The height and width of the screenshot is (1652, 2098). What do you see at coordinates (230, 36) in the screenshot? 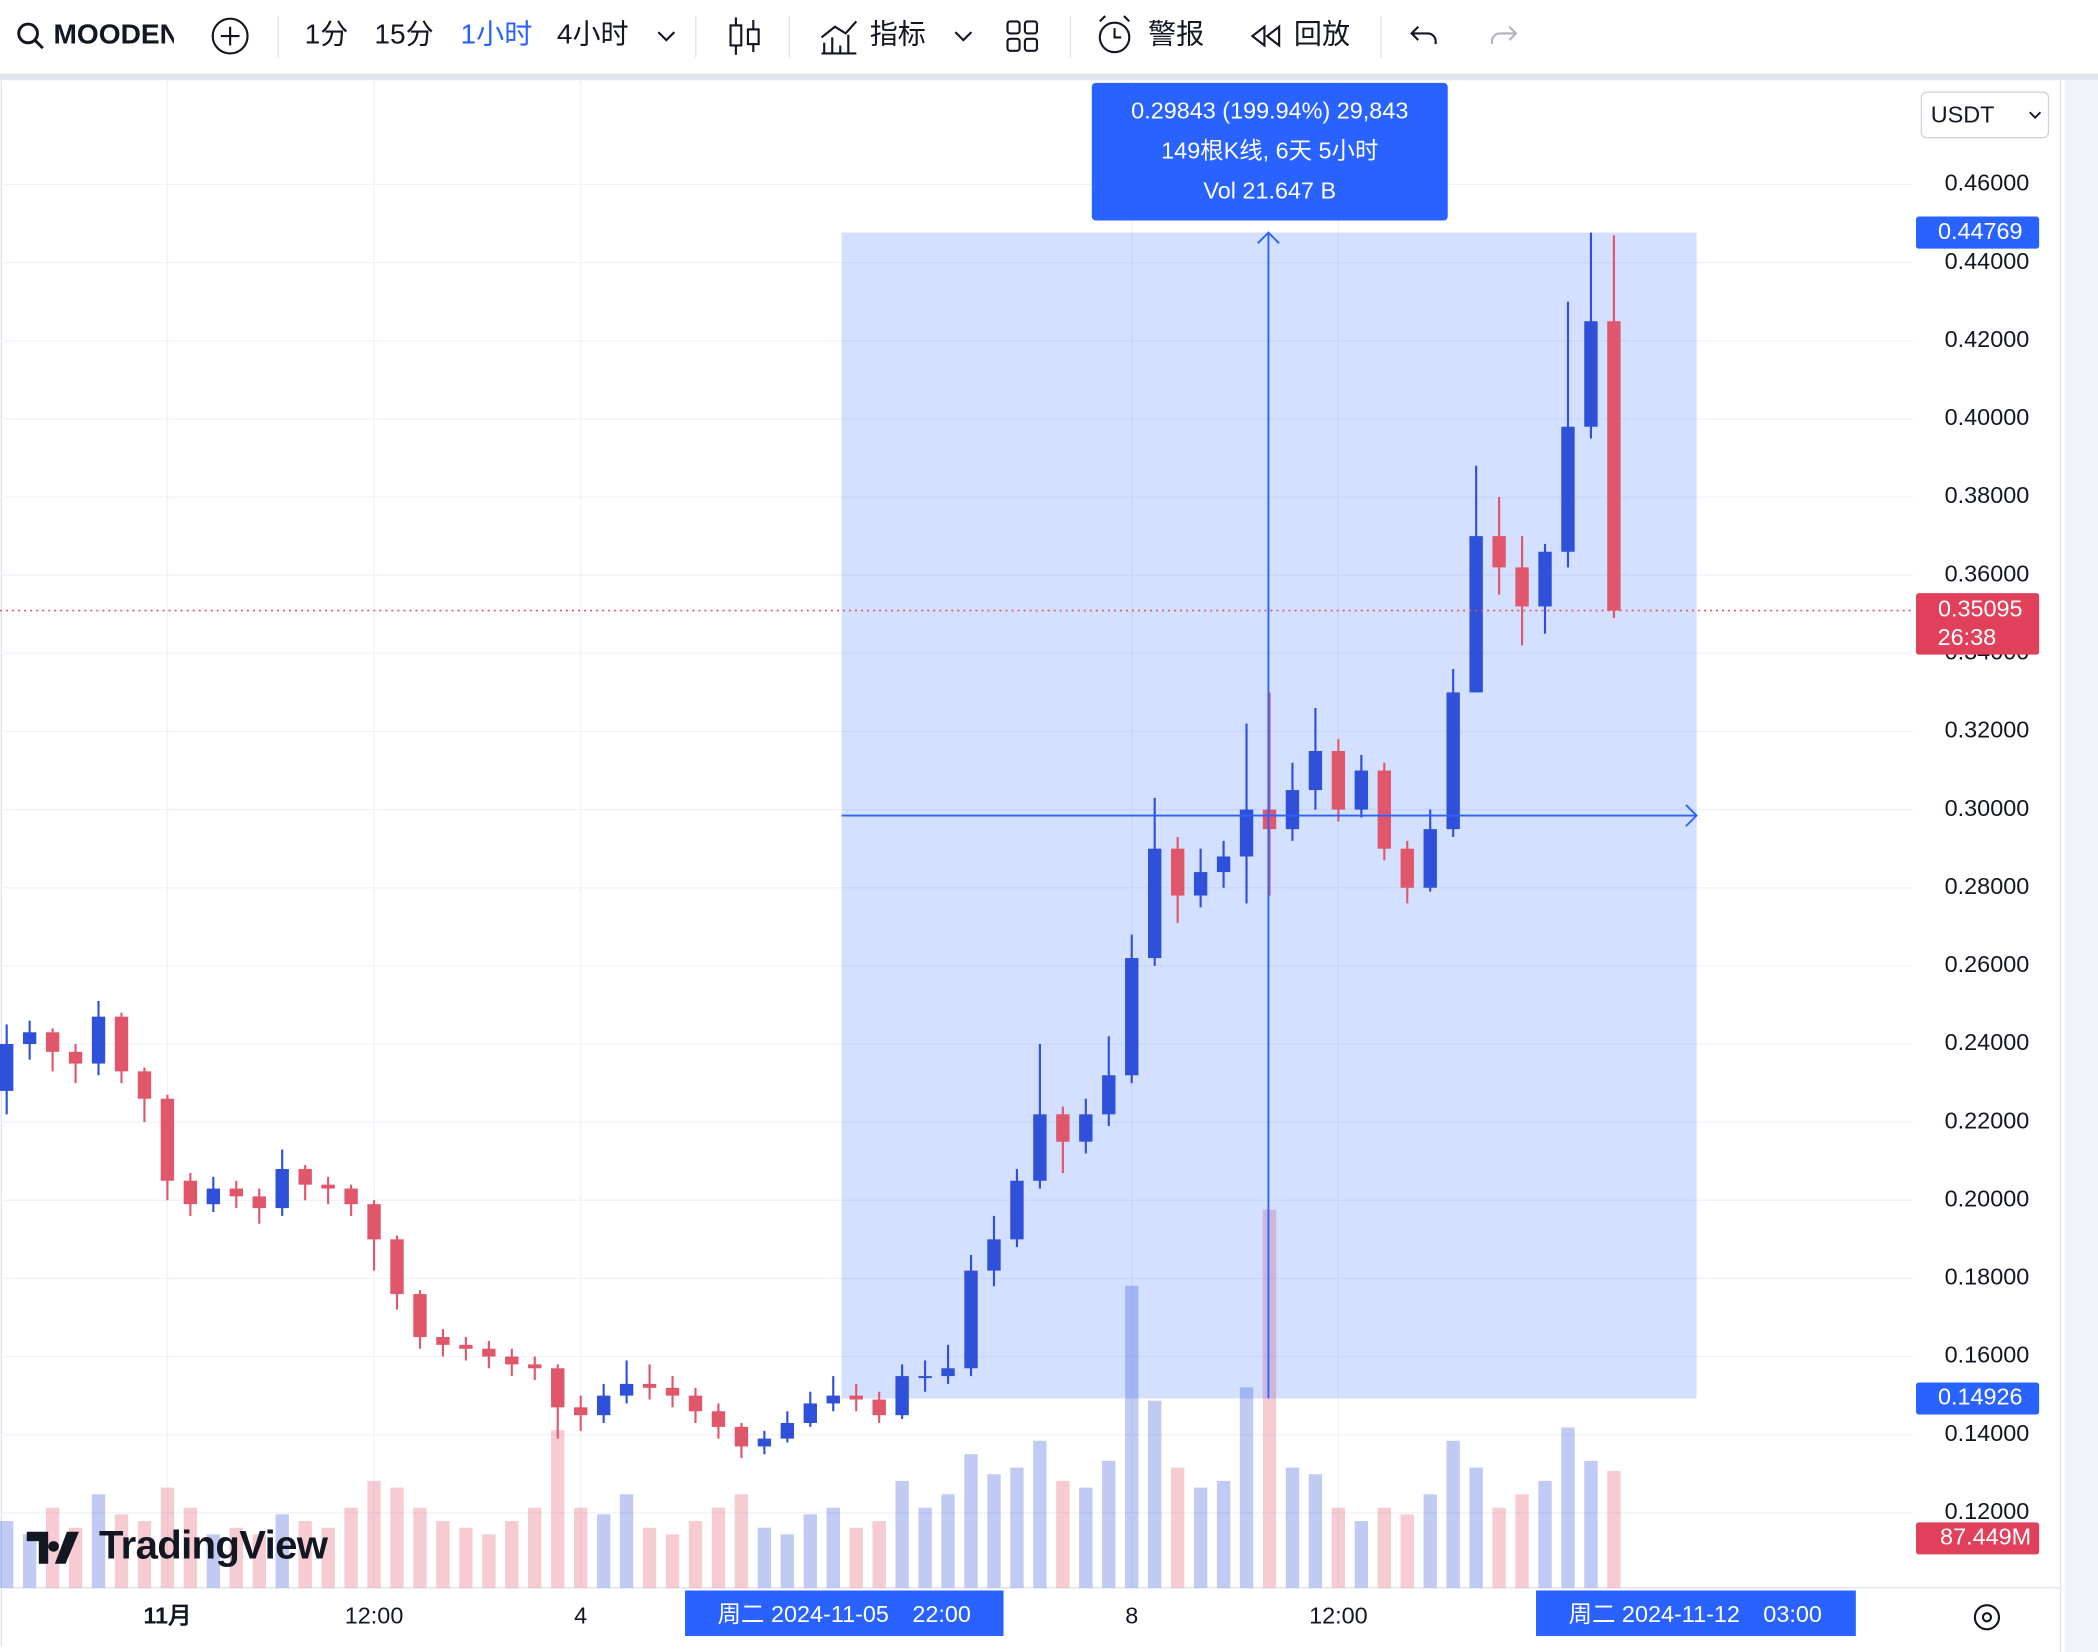
I see `add-symbol` at bounding box center [230, 36].